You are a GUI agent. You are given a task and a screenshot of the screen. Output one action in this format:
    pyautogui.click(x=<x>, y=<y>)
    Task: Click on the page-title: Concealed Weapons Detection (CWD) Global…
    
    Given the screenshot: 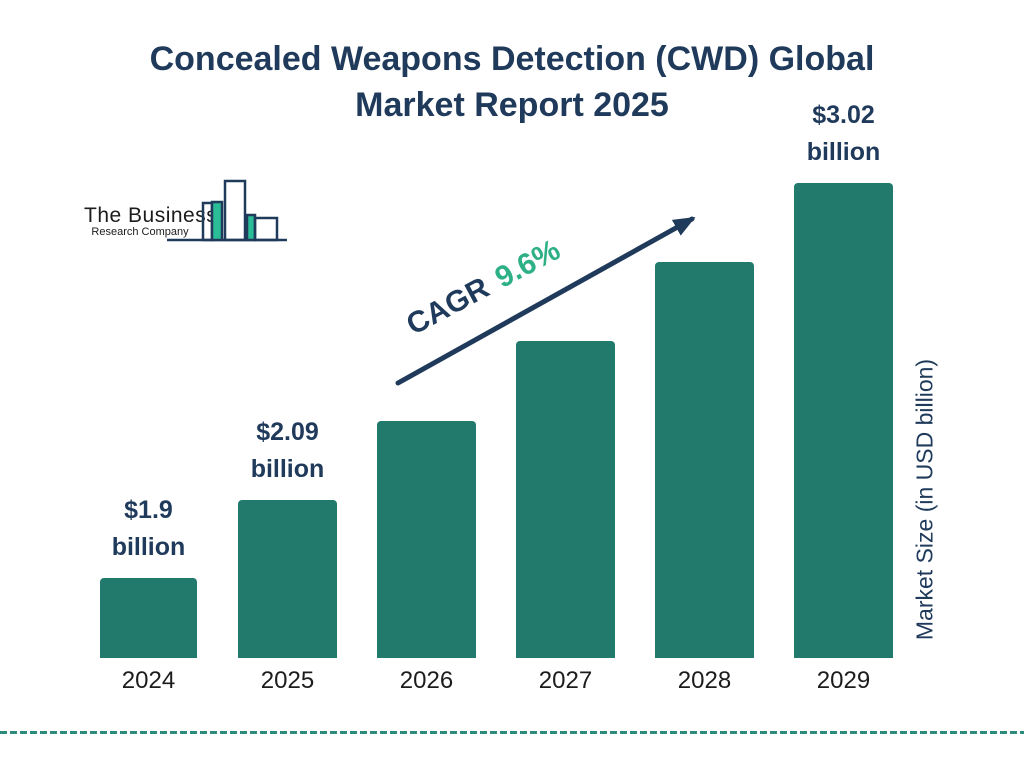 What is the action you would take?
    pyautogui.click(x=512, y=82)
    